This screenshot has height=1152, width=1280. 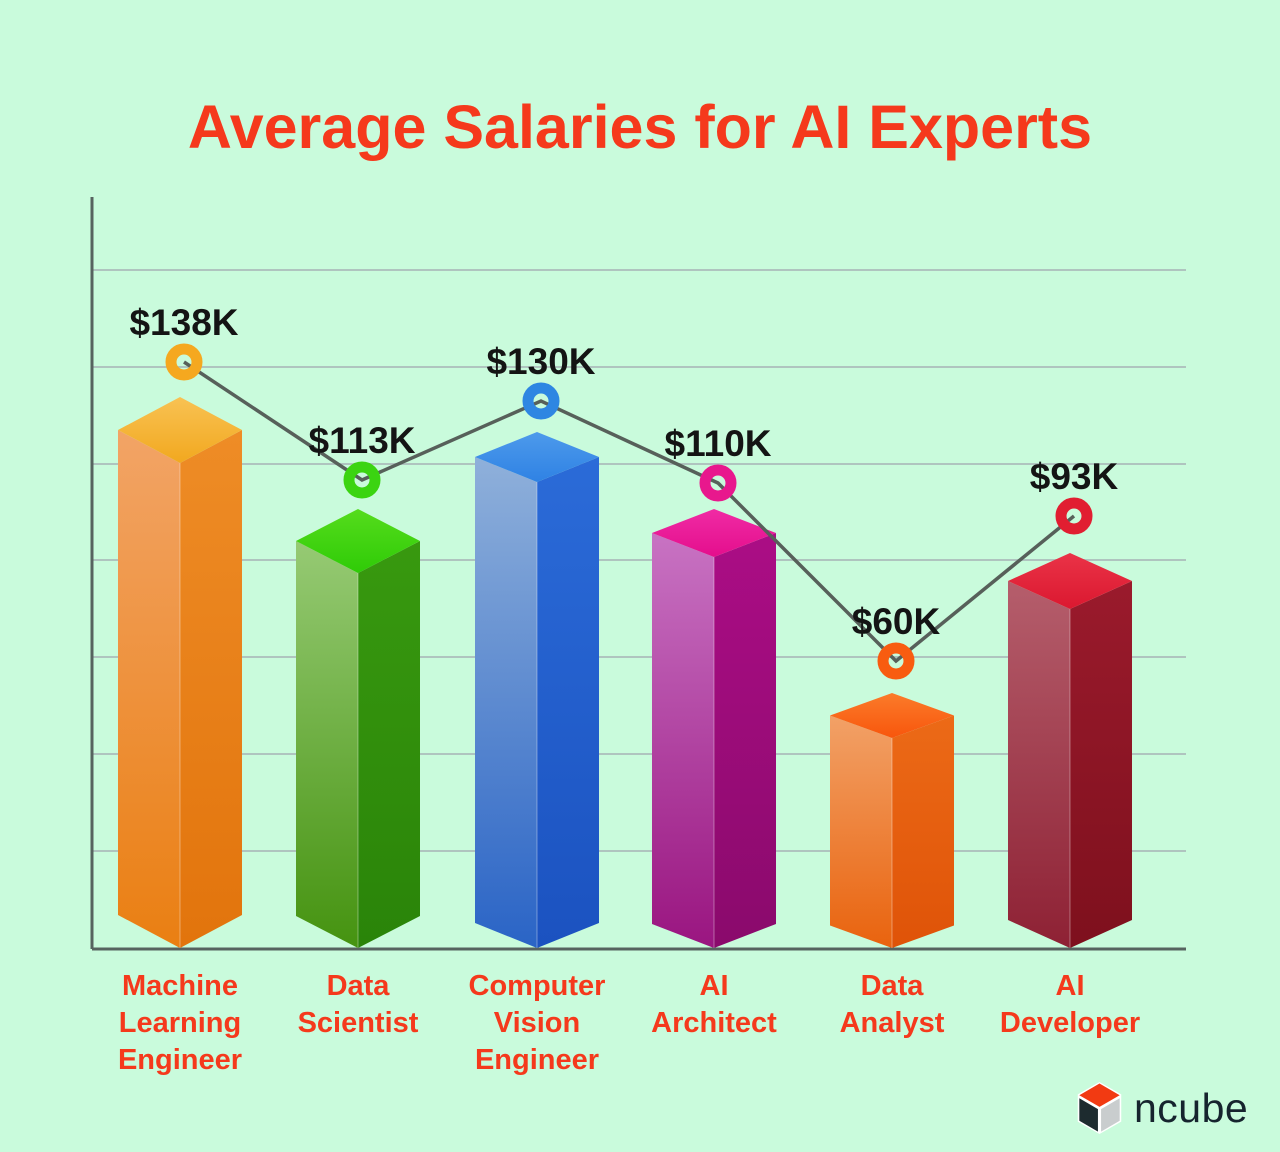 I want to click on bar-data-analyst, so click(x=892, y=820).